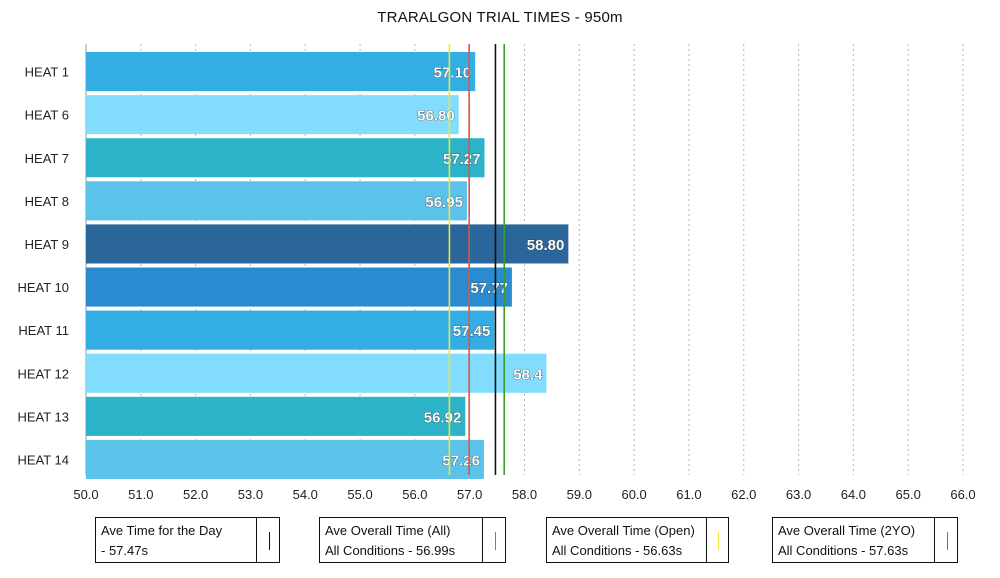 This screenshot has width=1000, height=578. I want to click on legend-label: Ave Time for the Day - 57.47s, so click(161, 541).